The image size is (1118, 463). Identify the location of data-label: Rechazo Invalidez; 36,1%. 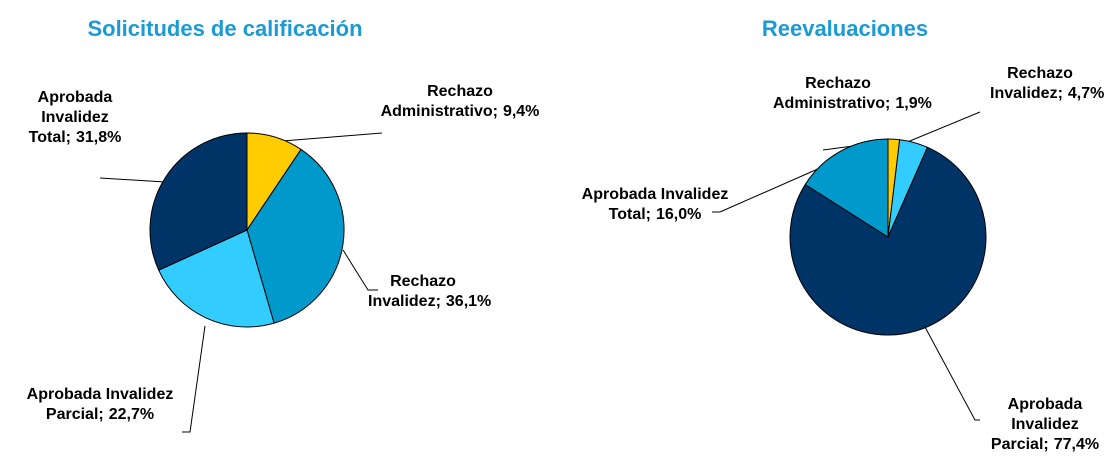
(429, 292).